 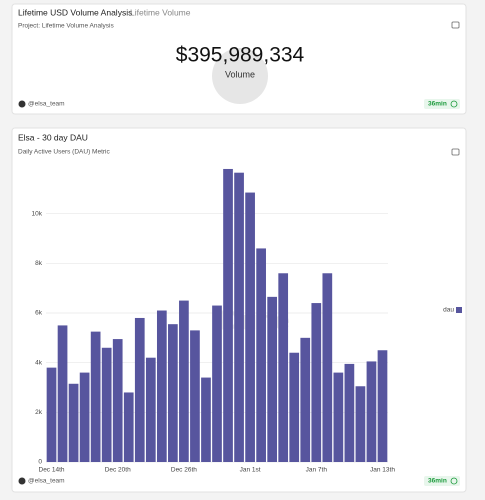 What do you see at coordinates (448, 310) in the screenshot?
I see `legend-label: dau` at bounding box center [448, 310].